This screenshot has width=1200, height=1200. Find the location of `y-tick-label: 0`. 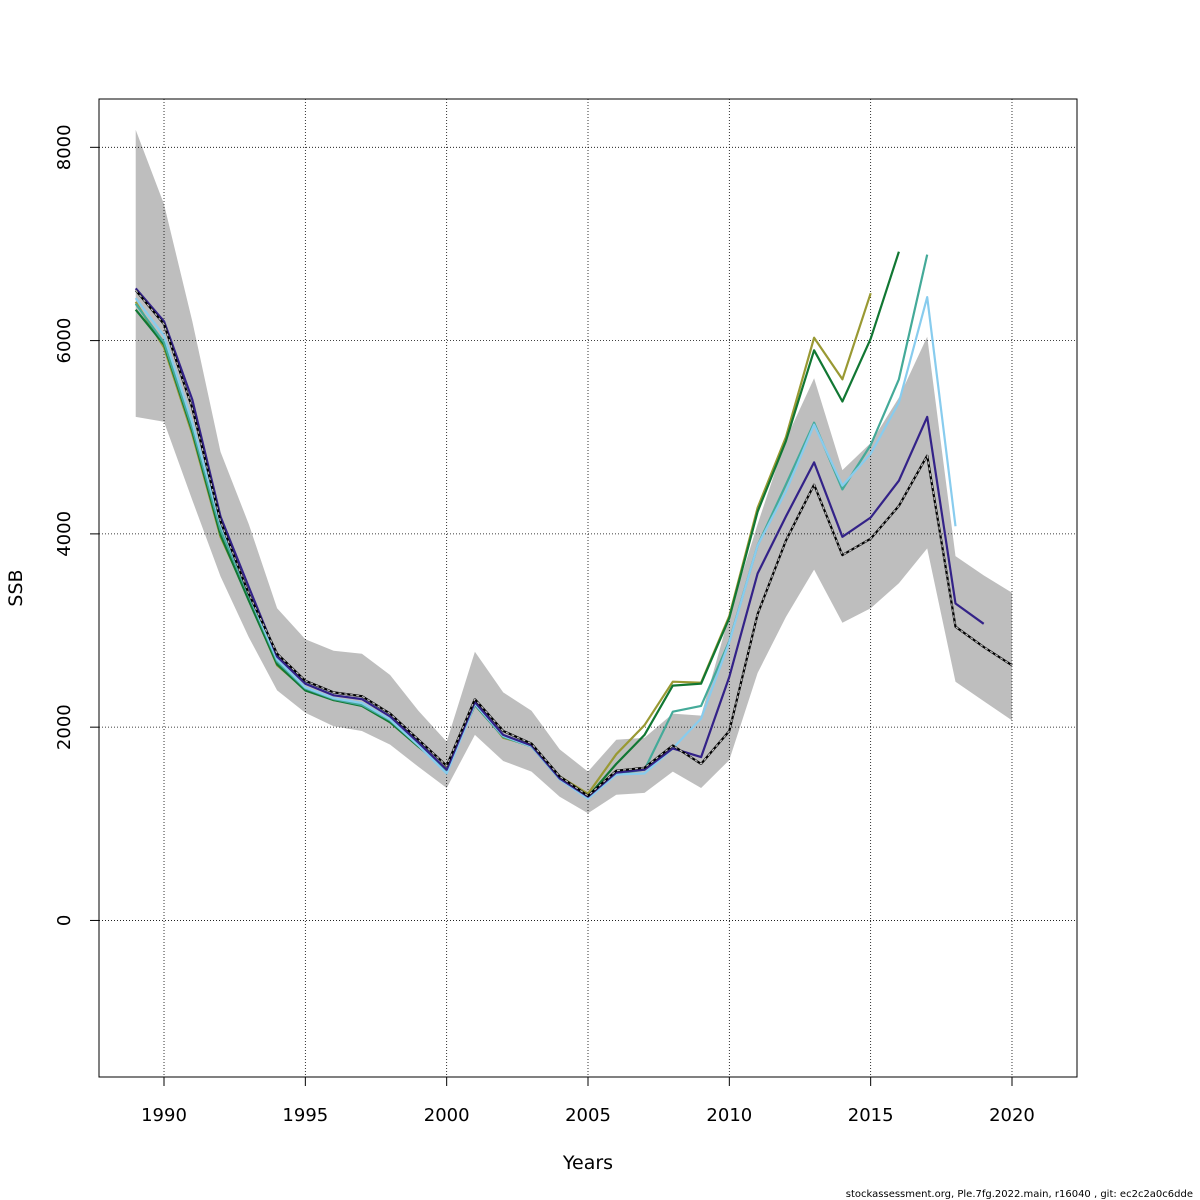

y-tick-label: 0 is located at coordinates (64, 920).